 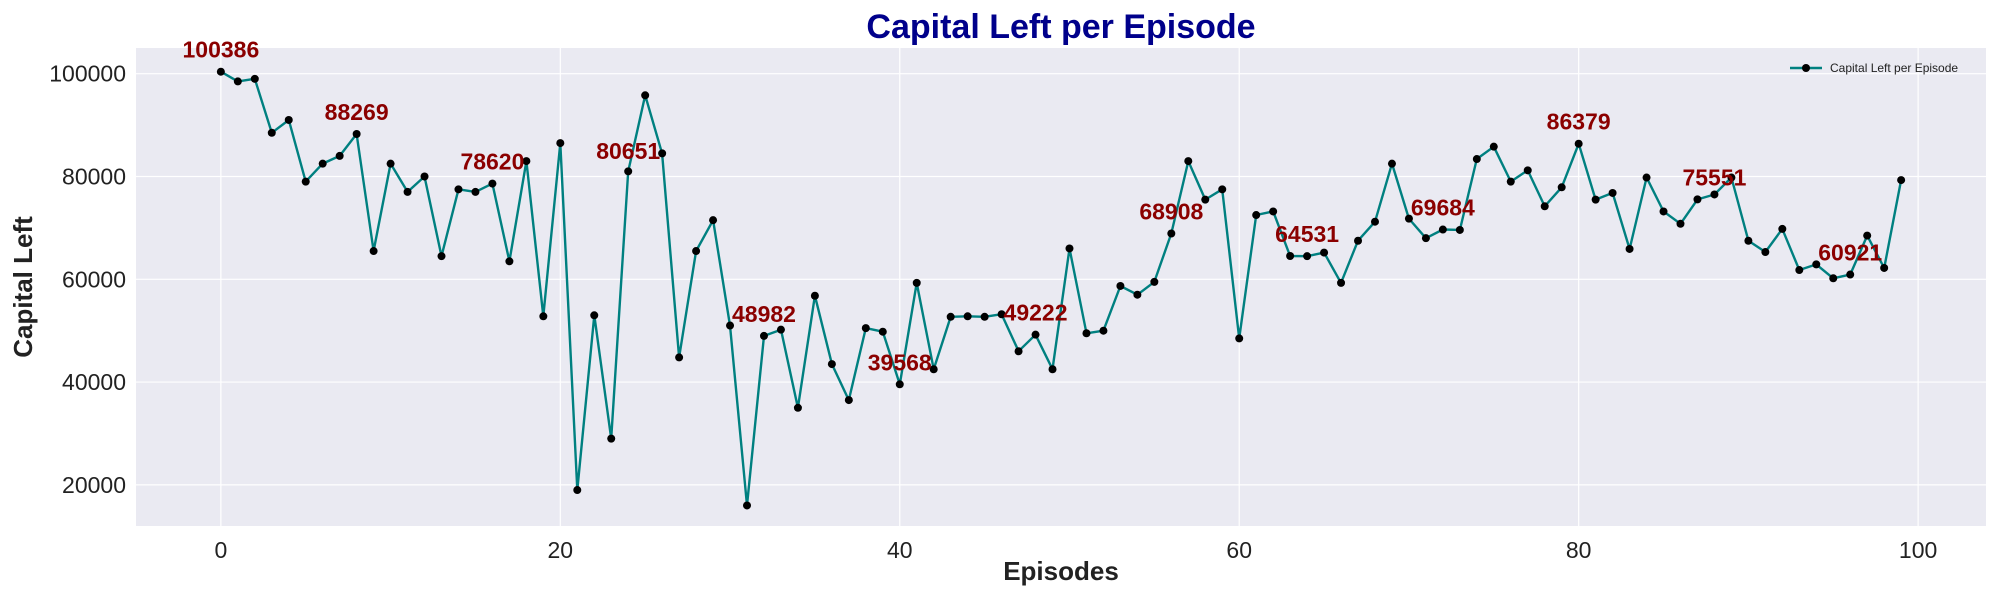 What do you see at coordinates (628, 151) in the screenshot?
I see `data-label: 80651` at bounding box center [628, 151].